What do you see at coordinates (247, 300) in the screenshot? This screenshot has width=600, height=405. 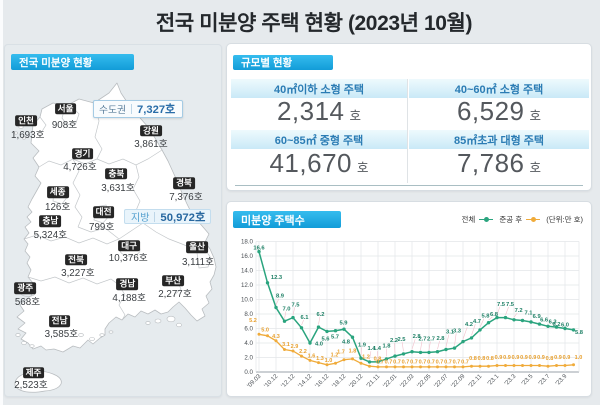 I see `svg-text: 10.0` at bounding box center [247, 300].